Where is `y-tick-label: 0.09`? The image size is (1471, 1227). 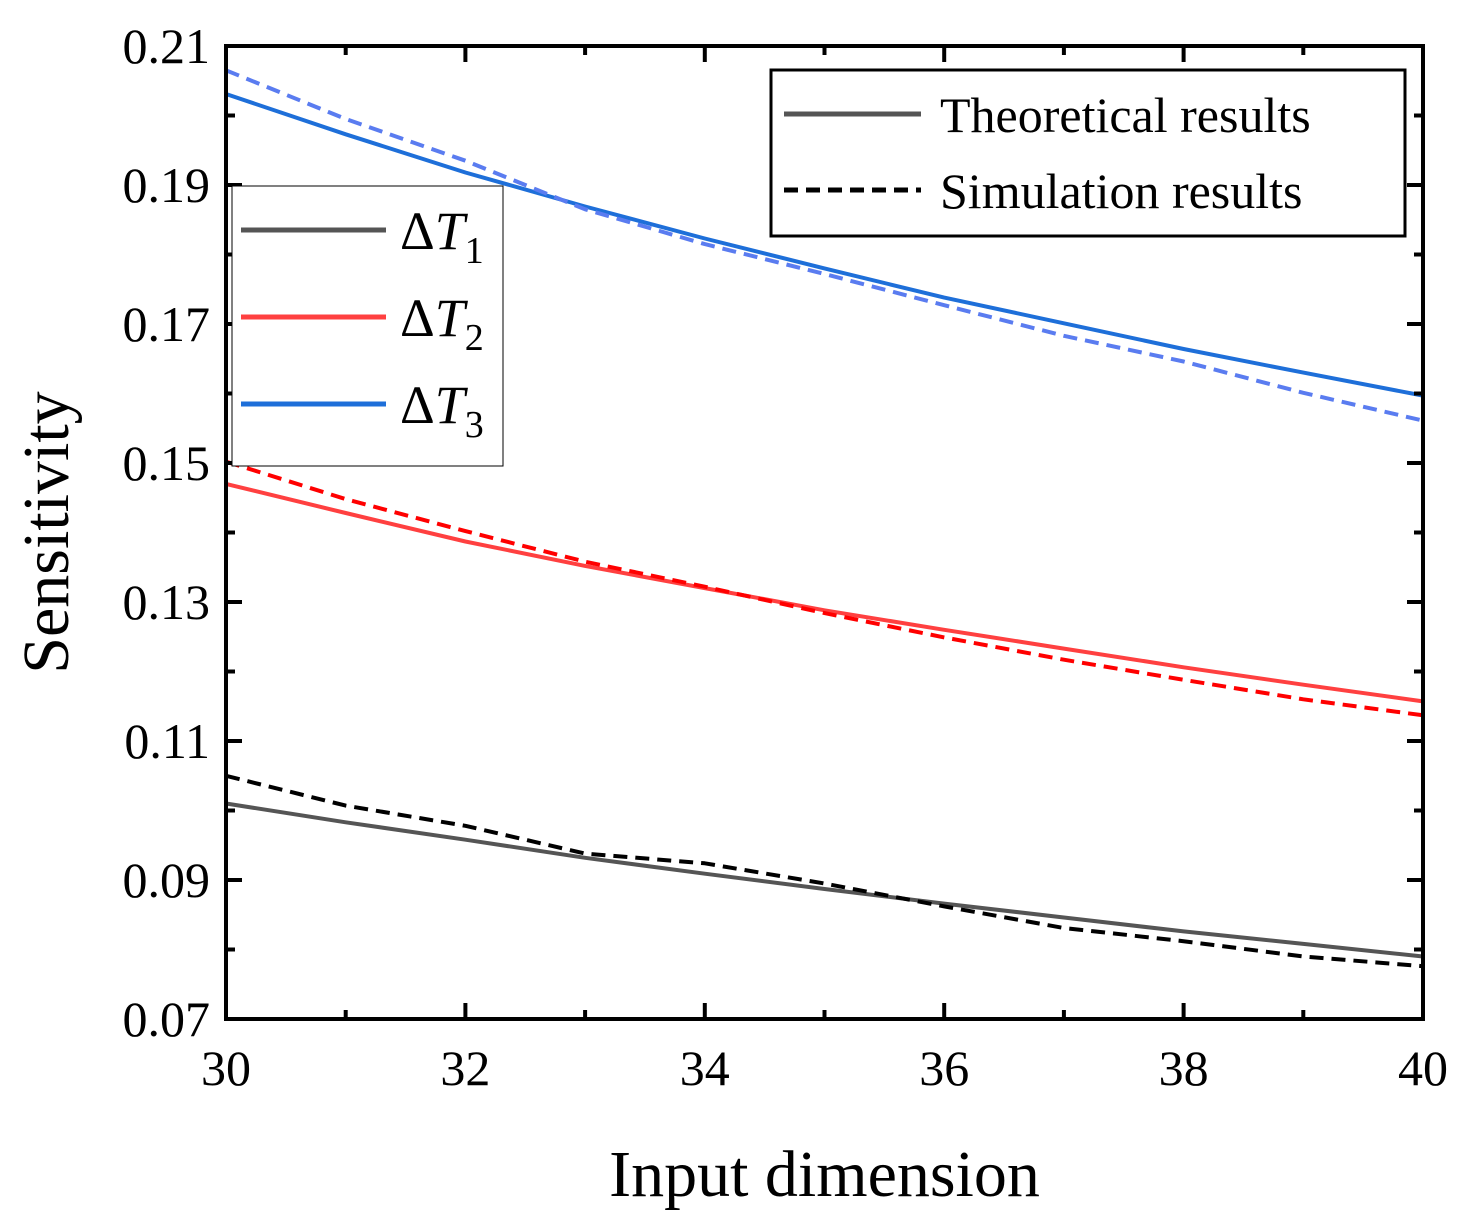 y-tick-label: 0.09 is located at coordinates (167, 880).